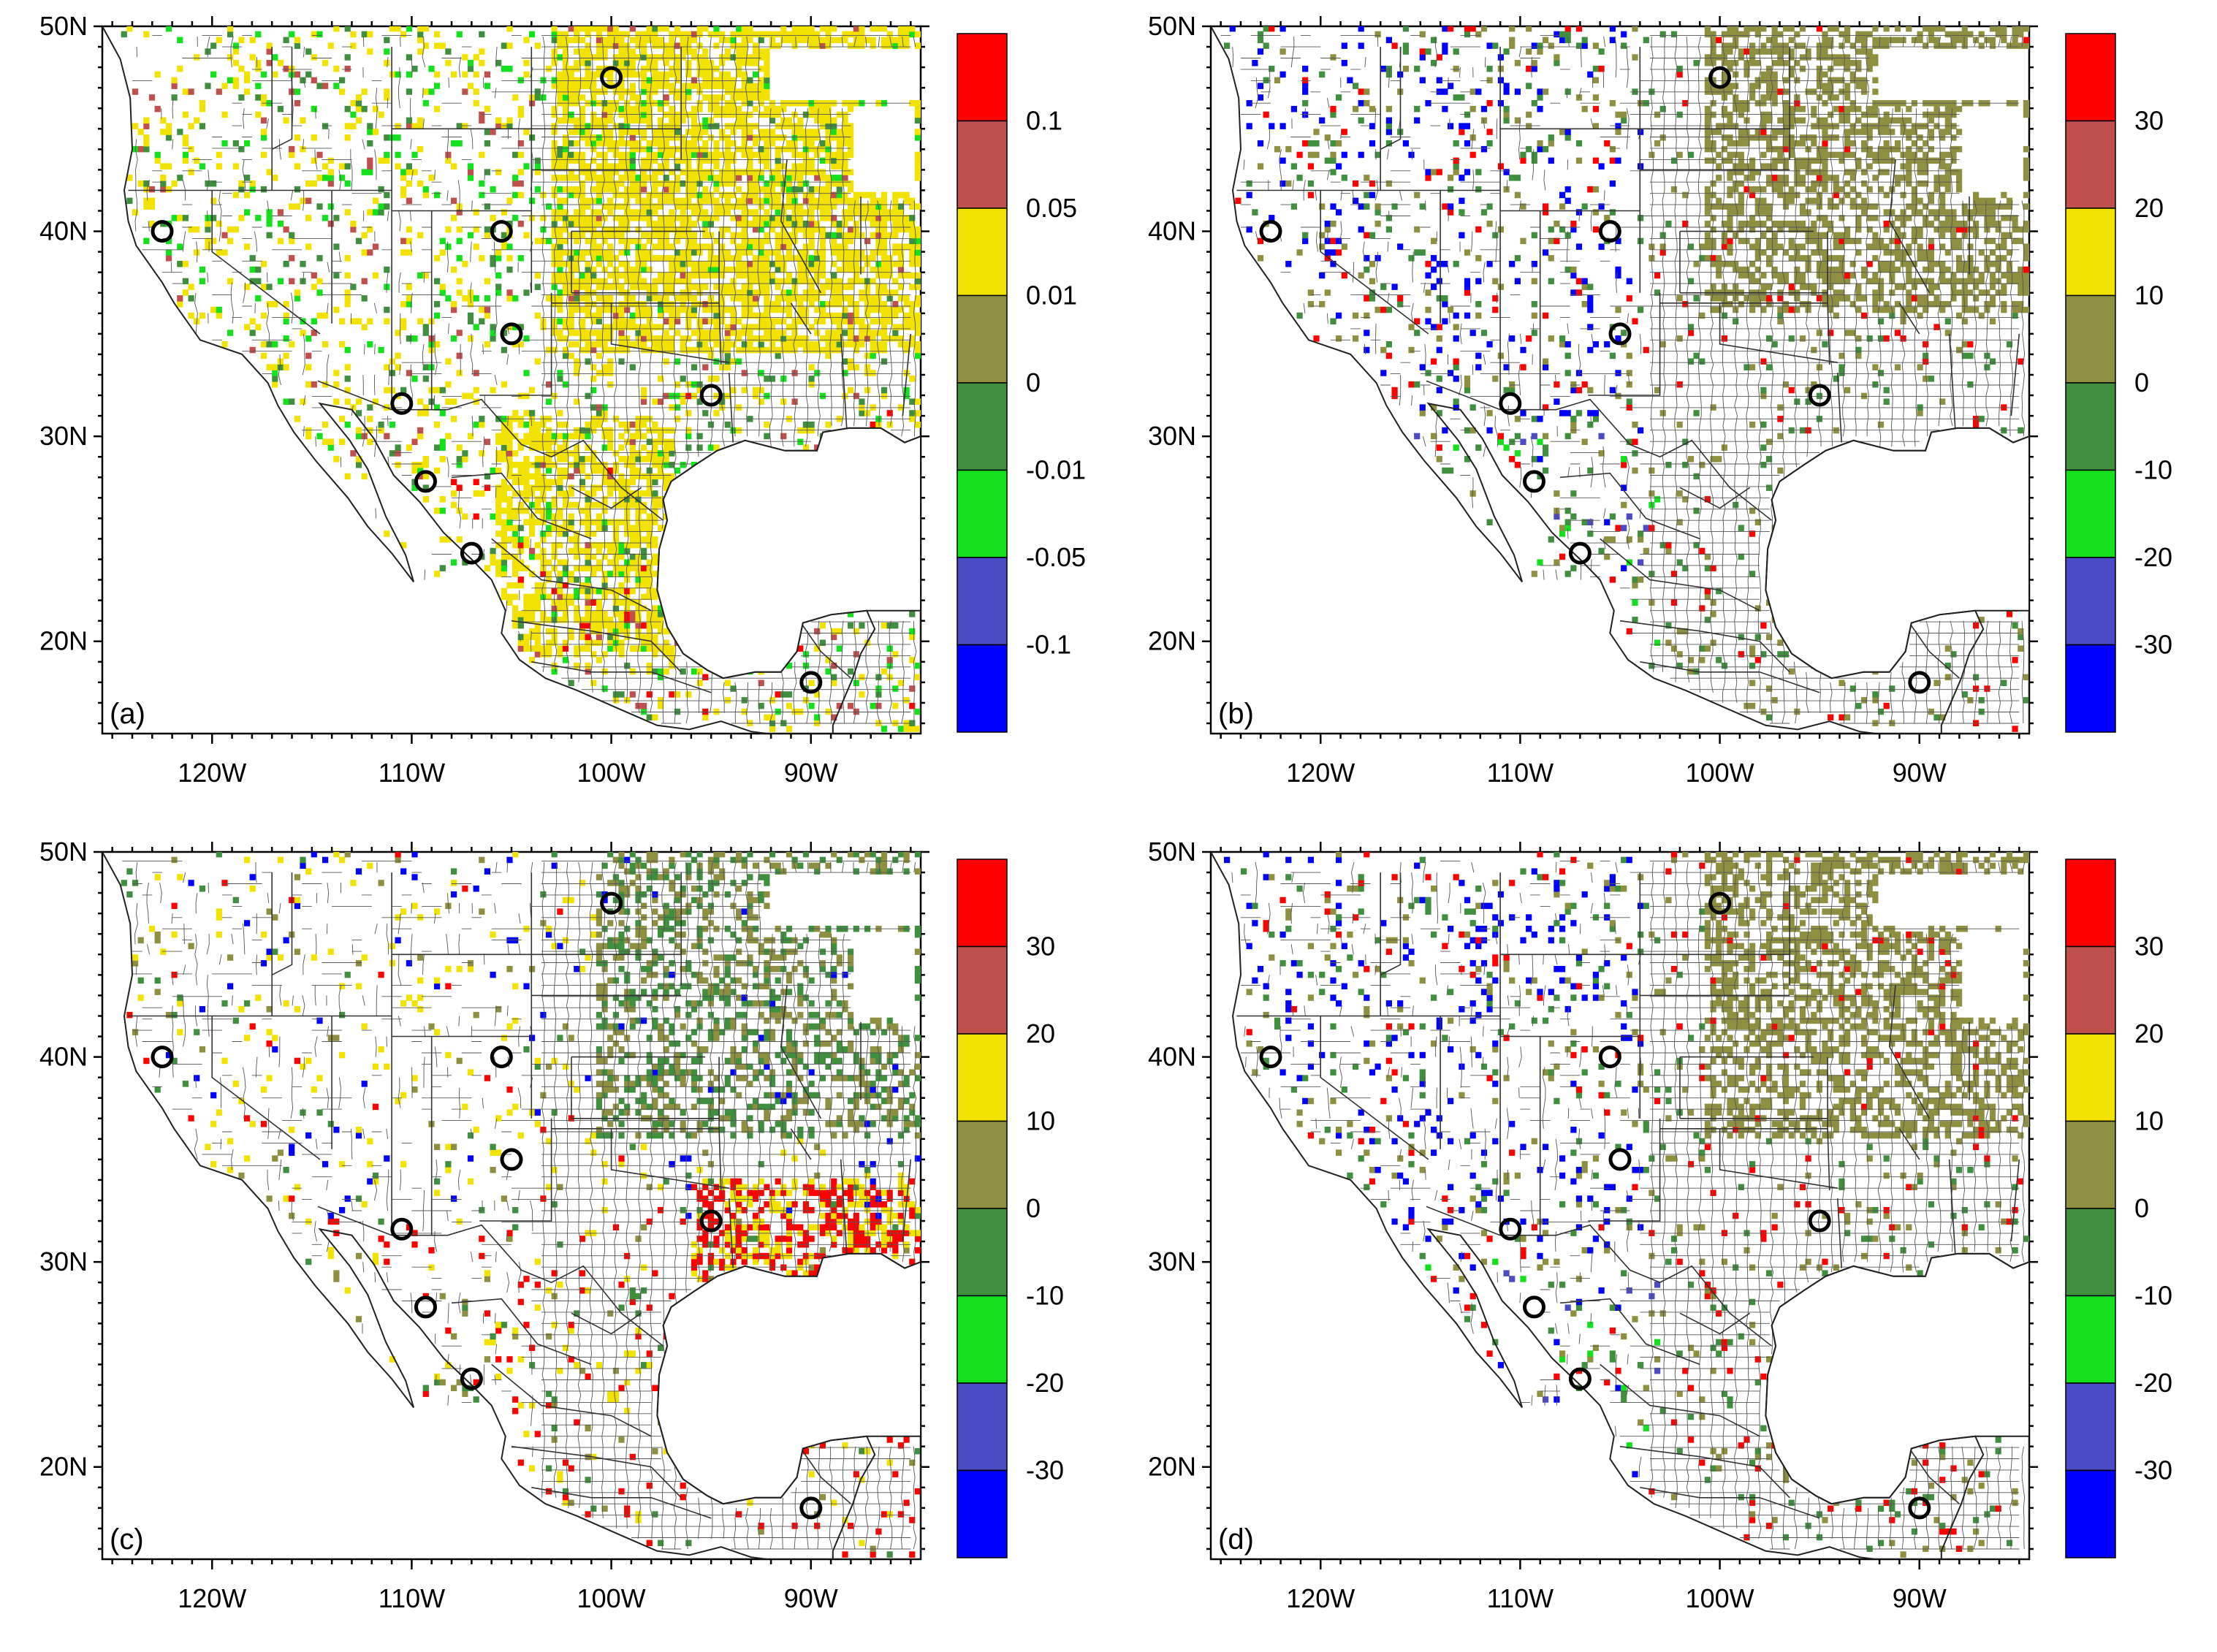 Image resolution: width=2217 pixels, height=1652 pixels. Describe the element at coordinates (1048, 645) in the screenshot. I see `colorbar-label: -0.1` at that location.